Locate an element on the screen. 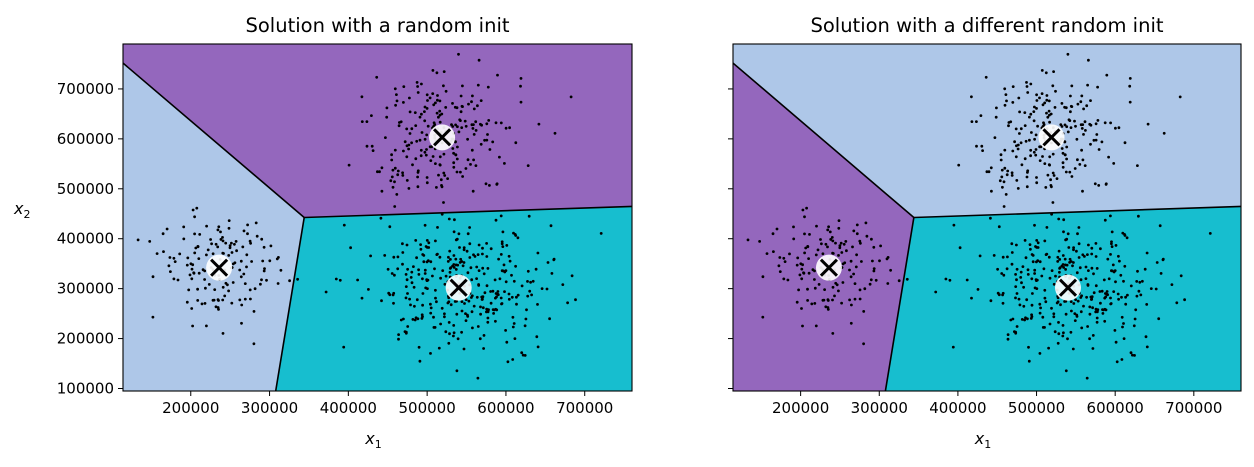 The height and width of the screenshot is (467, 1254). x-tick-label: 300000 is located at coordinates (269, 408).